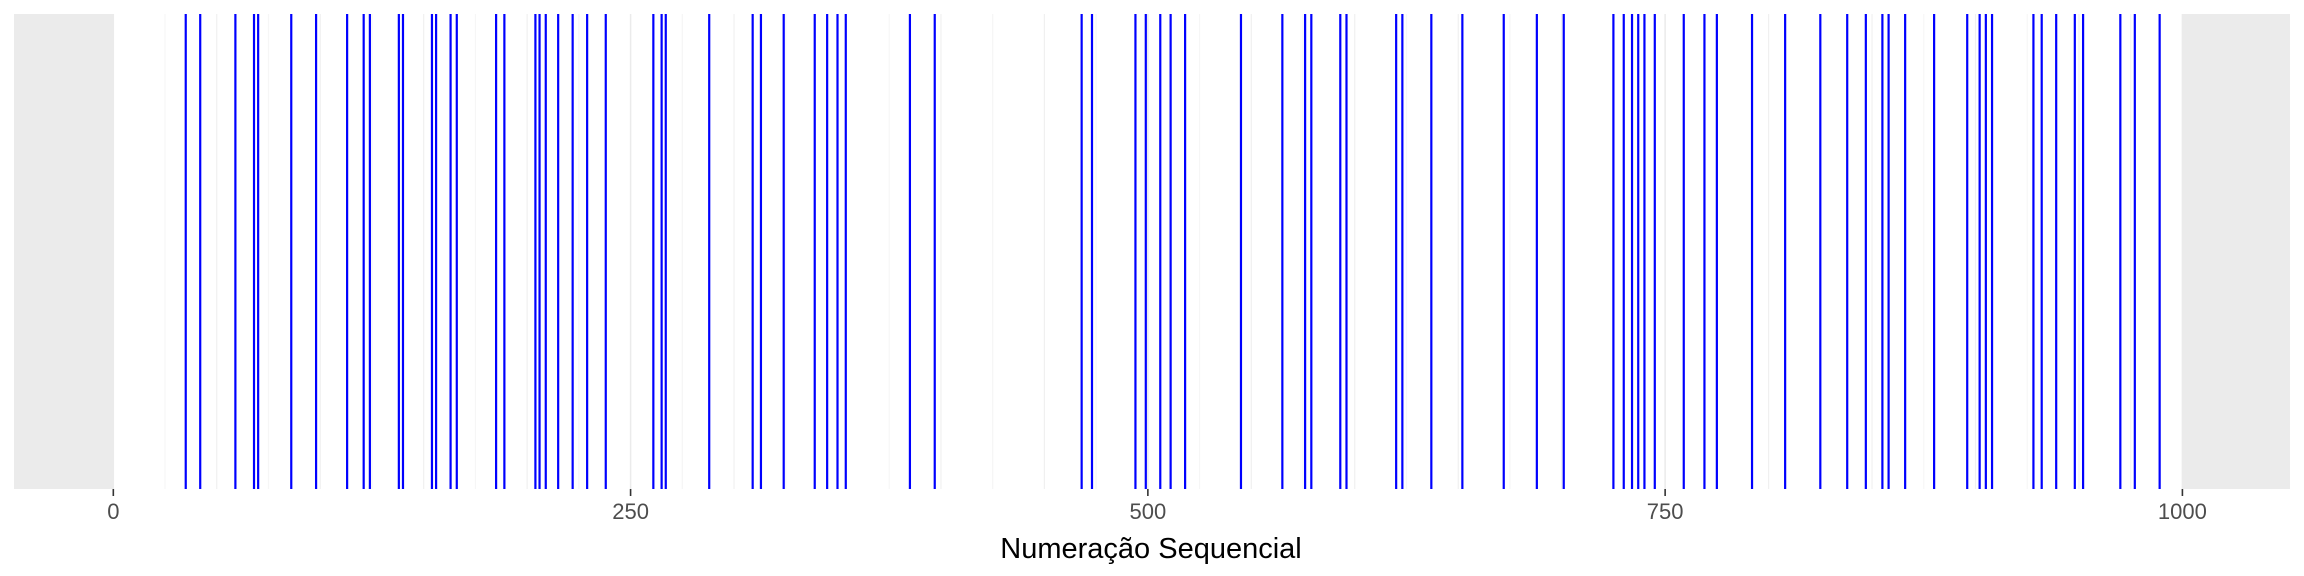  I want to click on x-axis: 0 250 500 750 1000, so click(1157, 506).